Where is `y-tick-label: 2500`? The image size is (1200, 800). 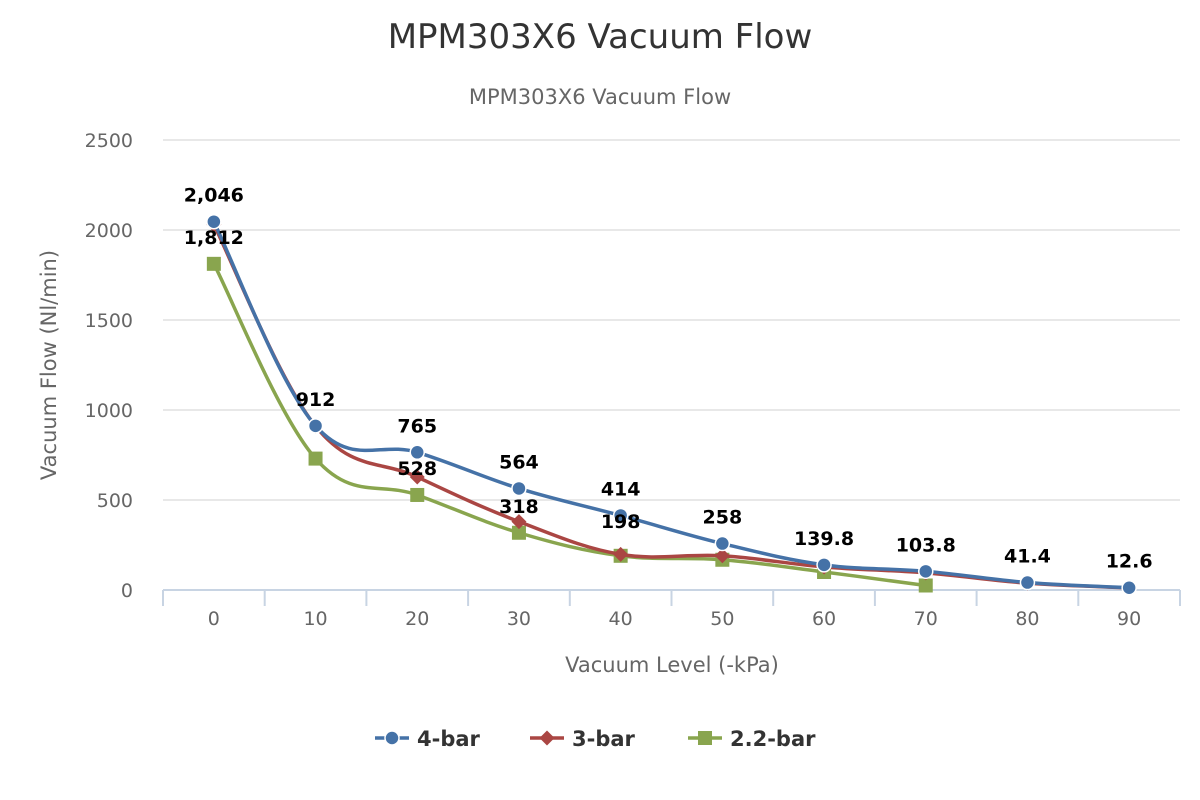
y-tick-label: 2500 is located at coordinates (109, 141).